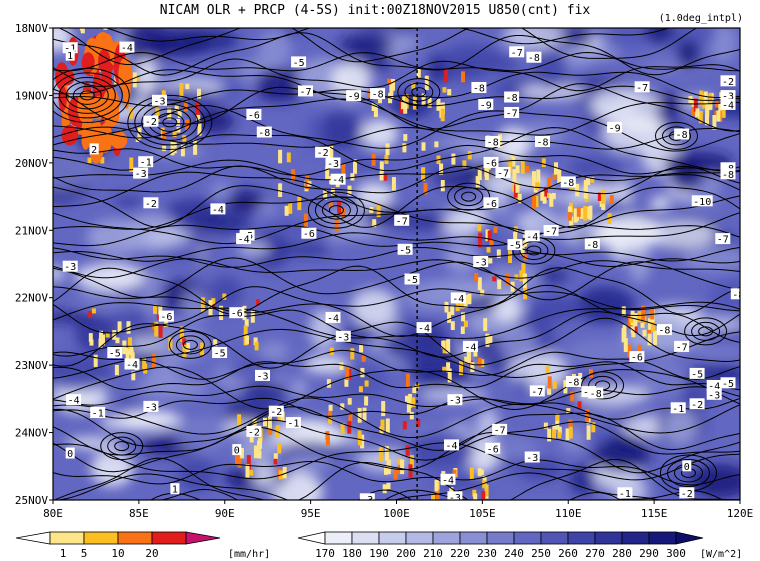  I want to click on contour-label: -6, so click(166, 317).